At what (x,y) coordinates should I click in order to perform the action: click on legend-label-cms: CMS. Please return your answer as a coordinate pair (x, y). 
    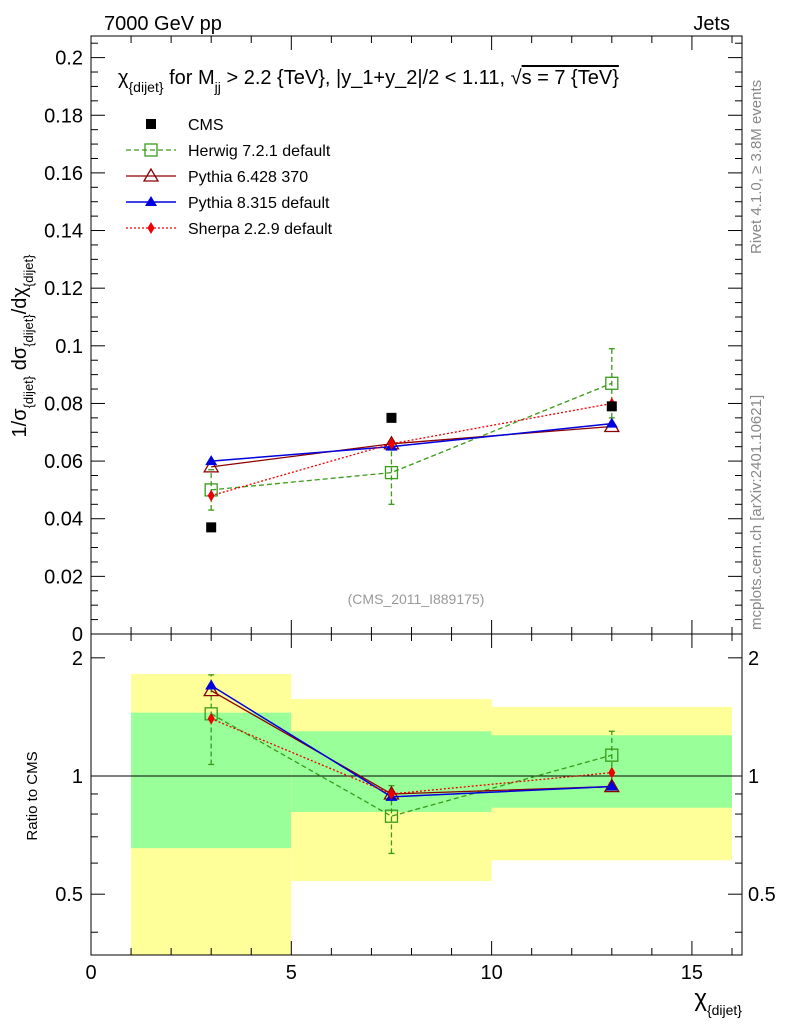
    Looking at the image, I should click on (206, 125).